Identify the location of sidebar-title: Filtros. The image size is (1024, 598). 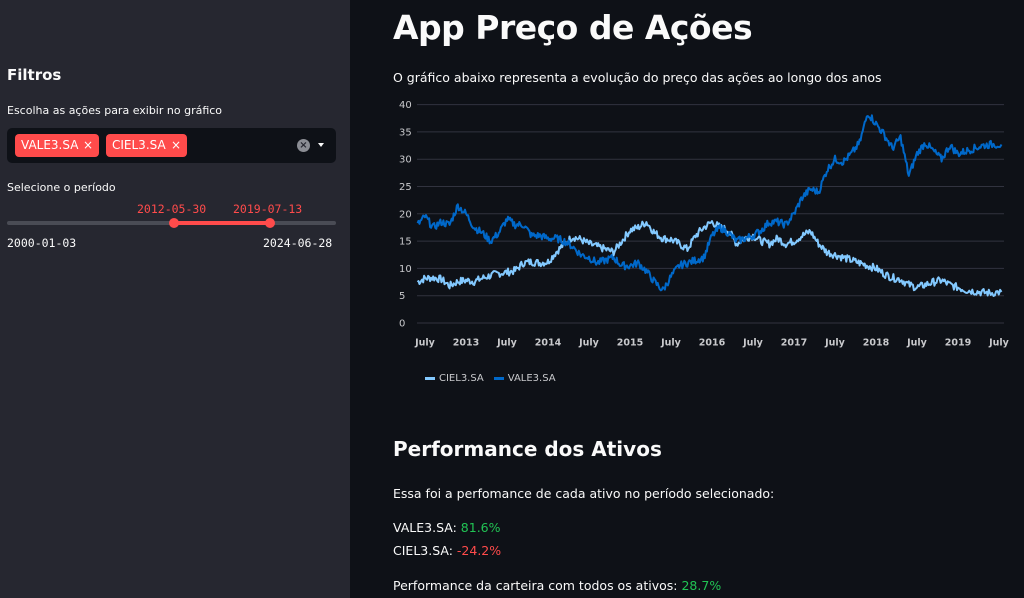
(34, 75).